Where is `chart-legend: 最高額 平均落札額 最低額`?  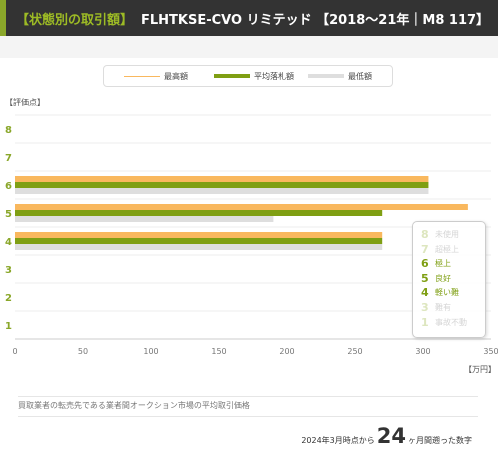 chart-legend: 最高額 平均落札額 最低額 is located at coordinates (248, 76).